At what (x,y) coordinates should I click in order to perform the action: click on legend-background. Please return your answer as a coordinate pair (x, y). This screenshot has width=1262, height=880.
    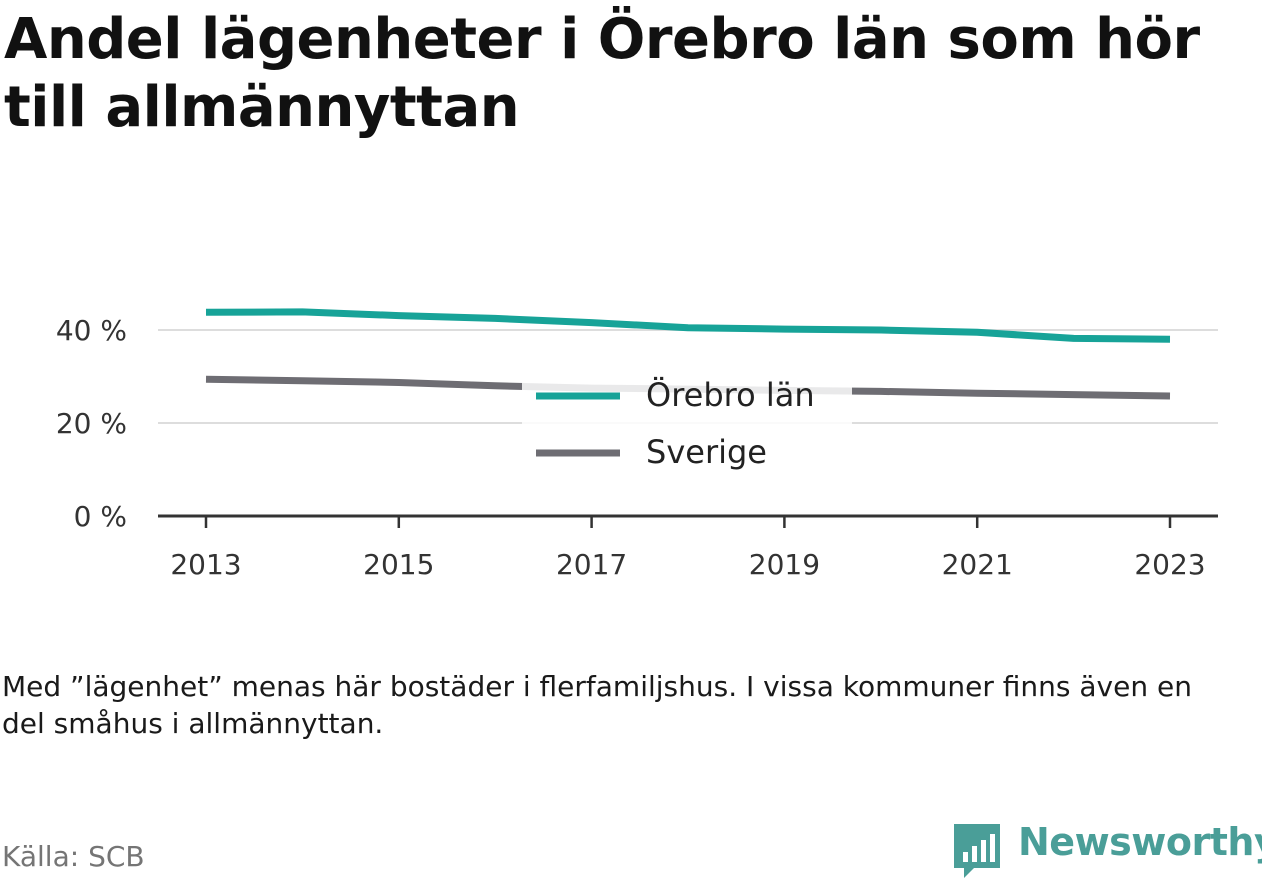
    Looking at the image, I should click on (687, 426).